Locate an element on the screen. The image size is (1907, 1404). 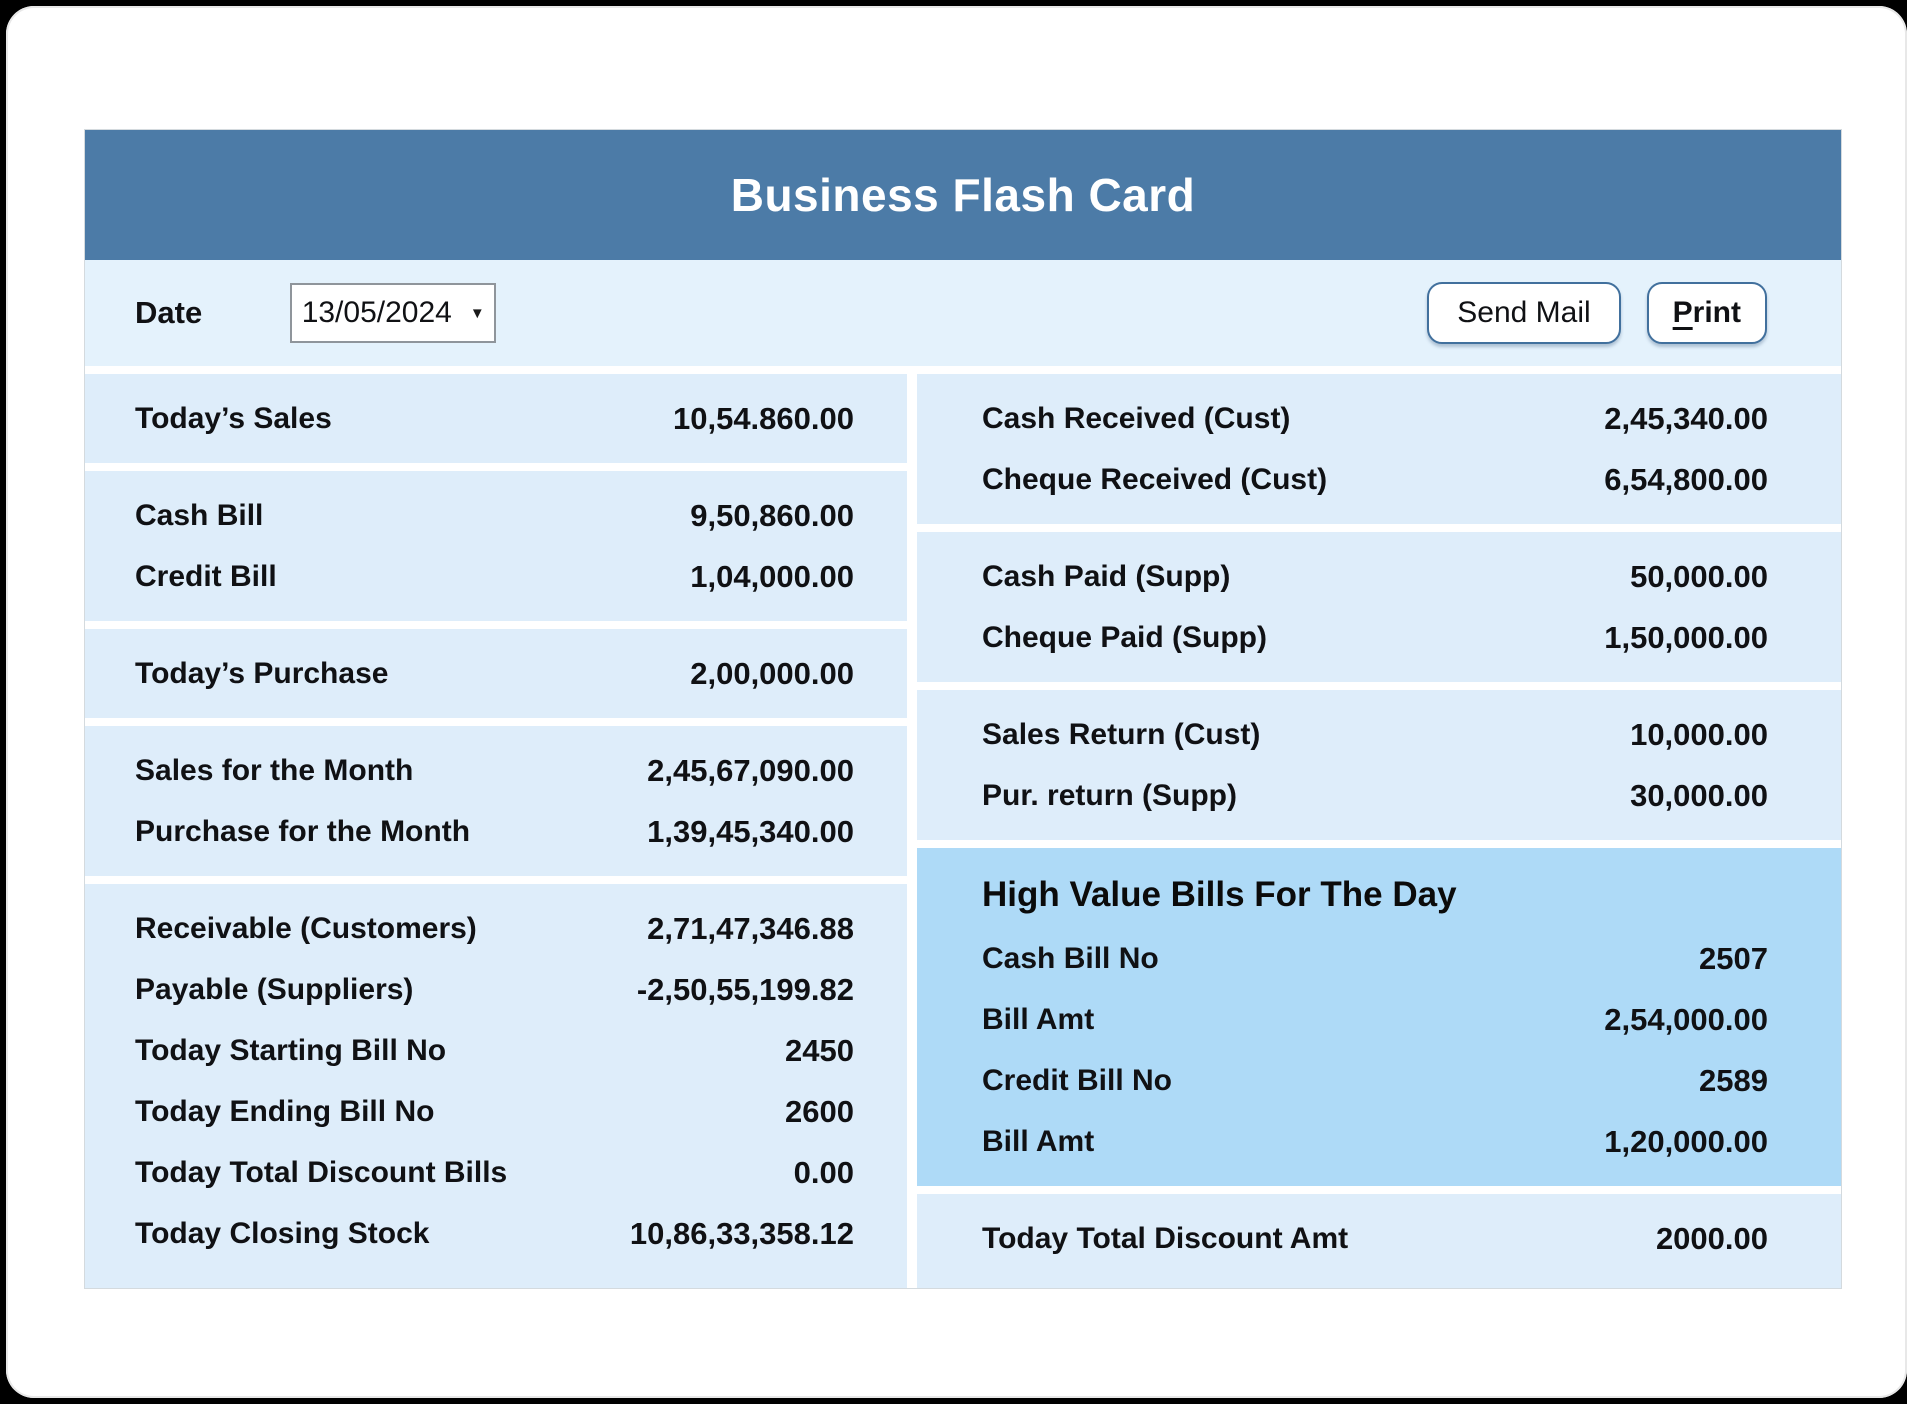
row-hv-credit-bill-no: Credit Bill No 2589 is located at coordinates (1379, 1080).